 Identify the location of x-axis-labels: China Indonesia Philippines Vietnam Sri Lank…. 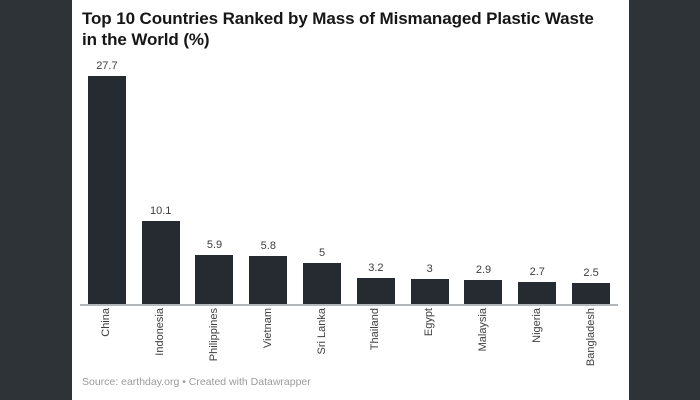
(349, 345).